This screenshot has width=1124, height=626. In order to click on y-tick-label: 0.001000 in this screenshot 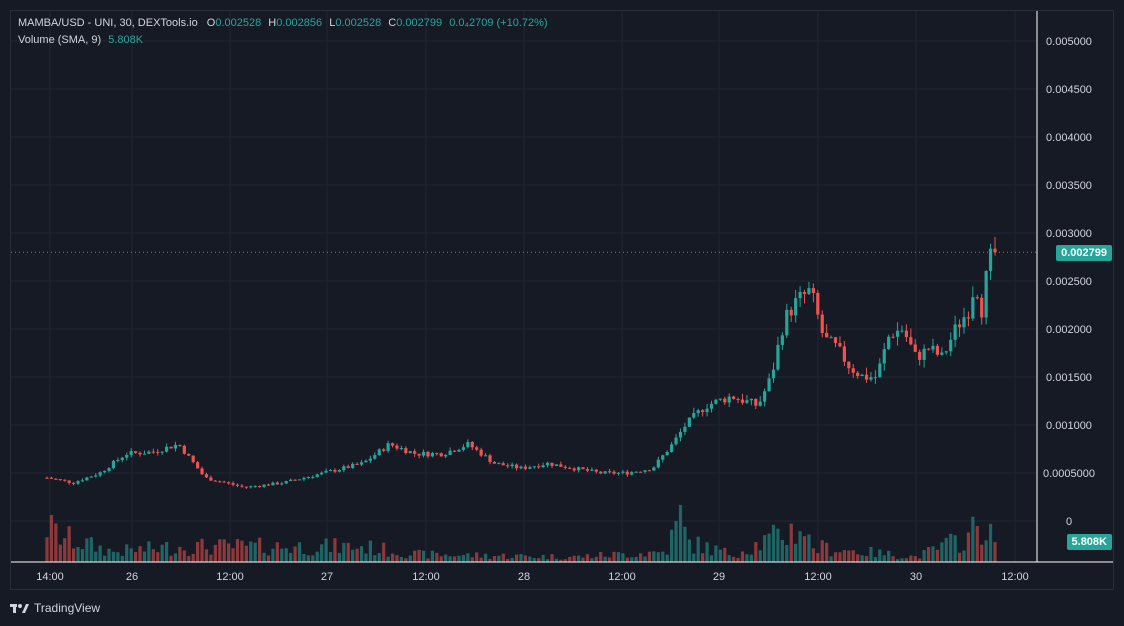, I will do `click(1069, 426)`.